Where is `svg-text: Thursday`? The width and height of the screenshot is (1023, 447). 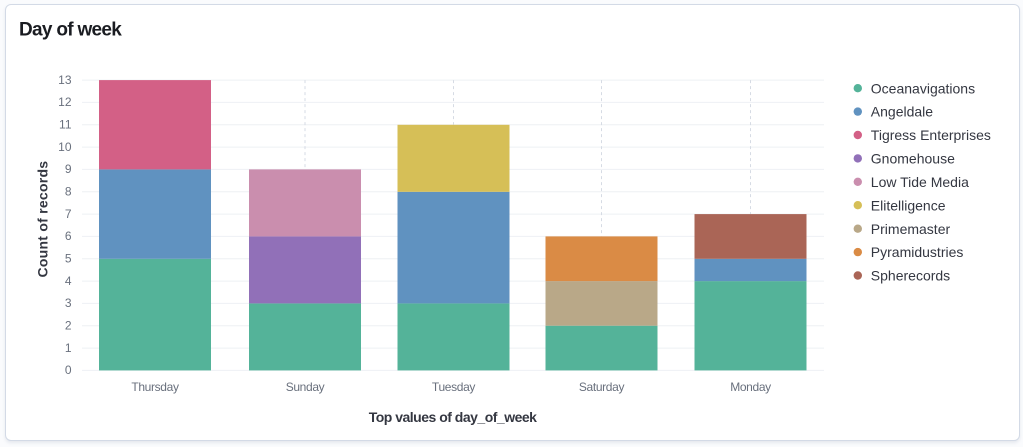 svg-text: Thursday is located at coordinates (155, 387).